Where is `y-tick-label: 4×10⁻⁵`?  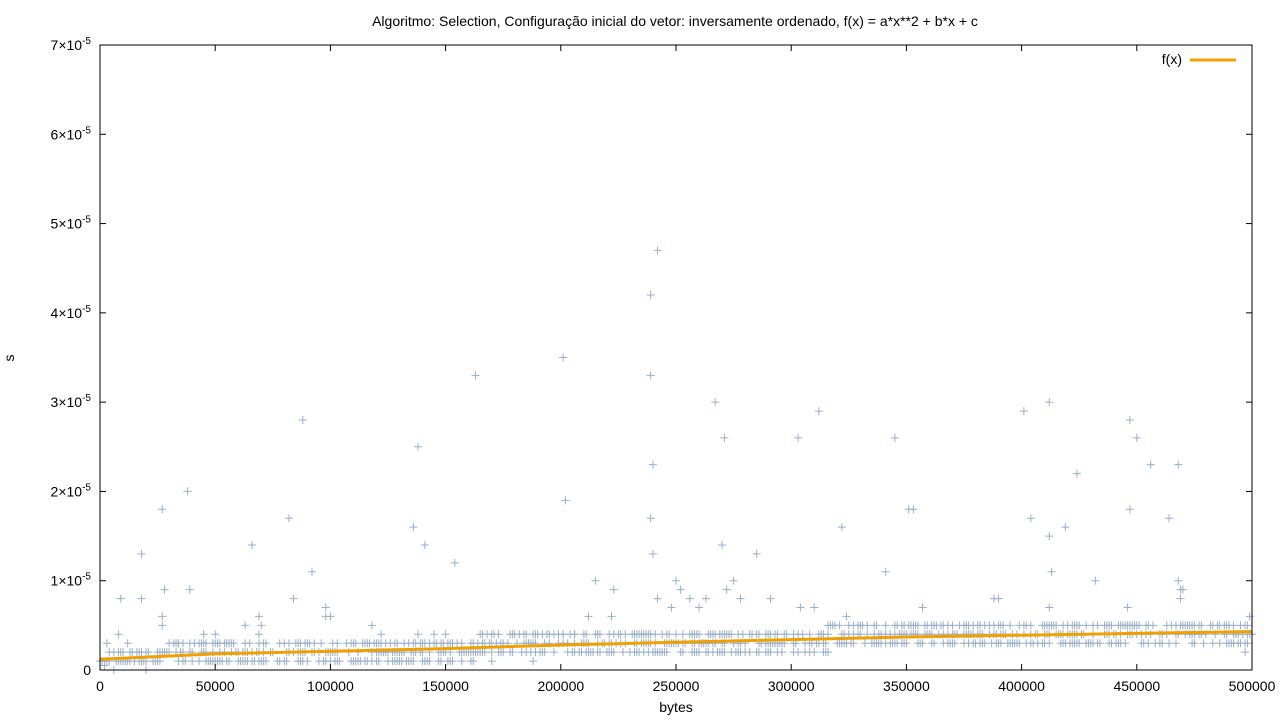
y-tick-label: 4×10⁻⁵ is located at coordinates (71, 312).